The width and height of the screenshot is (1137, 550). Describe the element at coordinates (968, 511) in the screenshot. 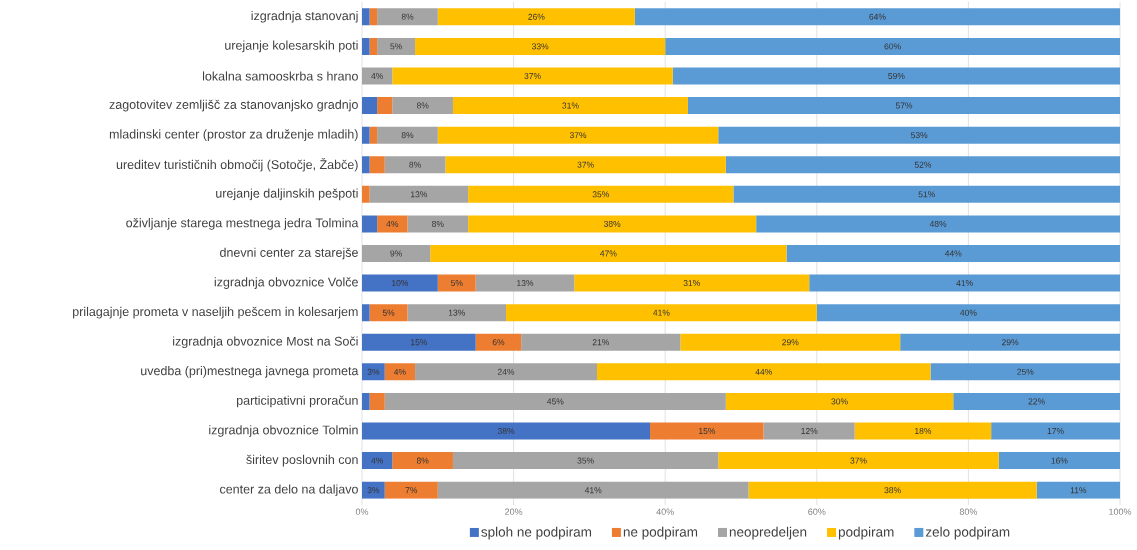

I see `x-tick-label: 80%` at that location.